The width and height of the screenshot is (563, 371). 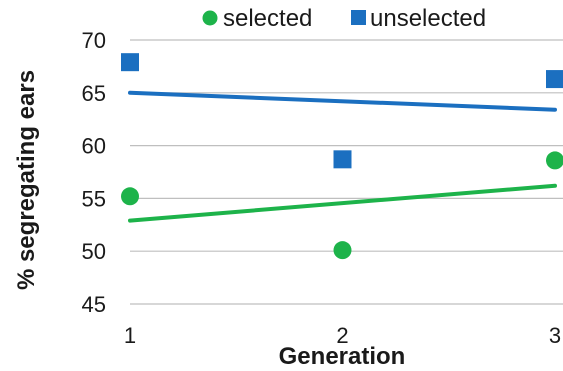 What do you see at coordinates (342, 356) in the screenshot?
I see `x-axis-title: Generation` at bounding box center [342, 356].